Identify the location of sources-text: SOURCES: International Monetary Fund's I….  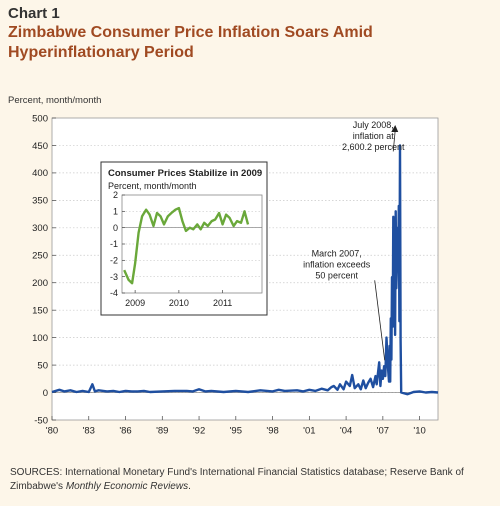
(237, 479).